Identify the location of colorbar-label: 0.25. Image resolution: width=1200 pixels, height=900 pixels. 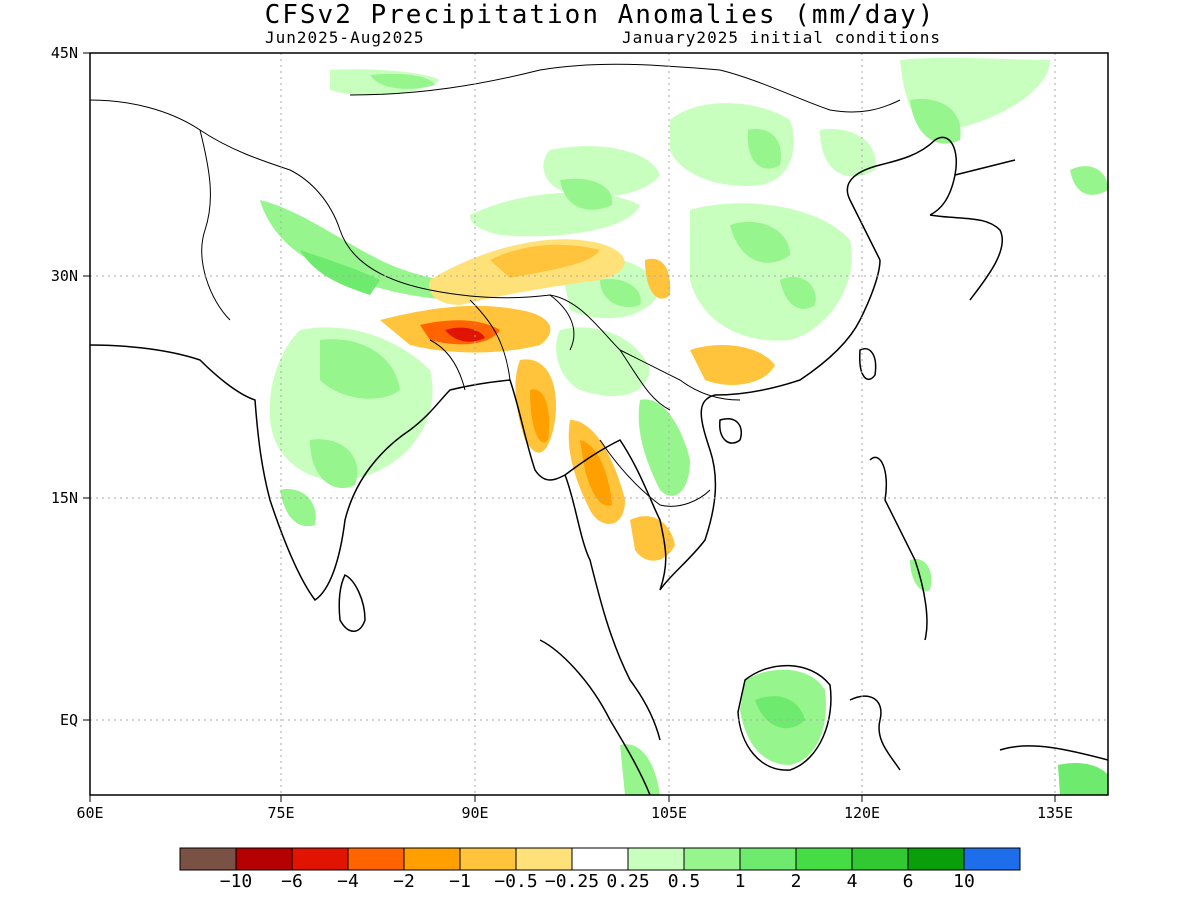
(627, 881).